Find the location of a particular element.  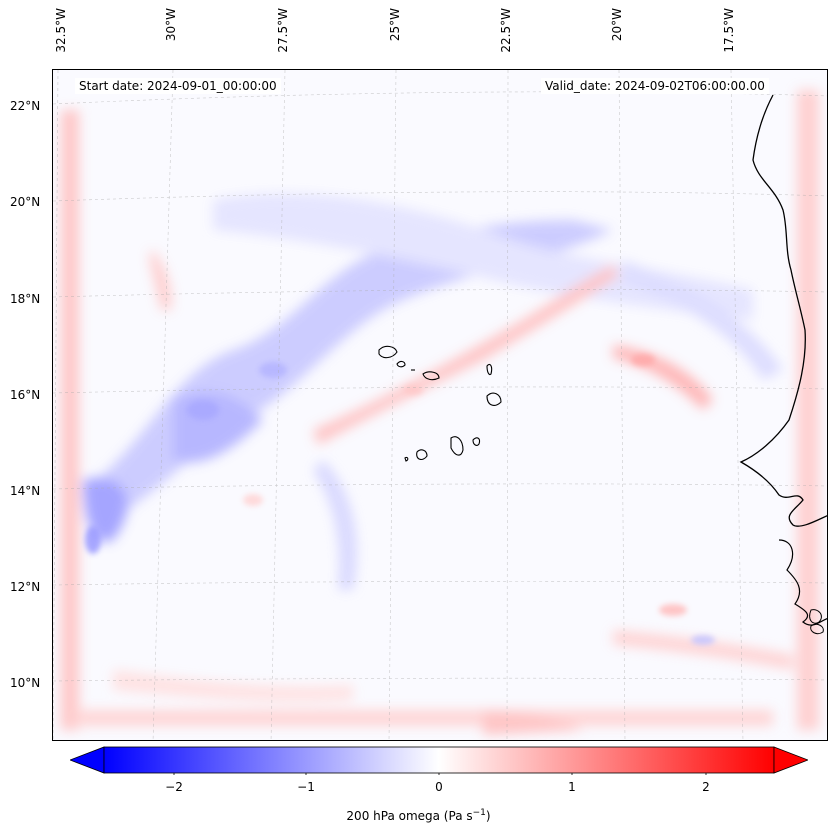

island-sao-nicolau is located at coordinates (431, 376).